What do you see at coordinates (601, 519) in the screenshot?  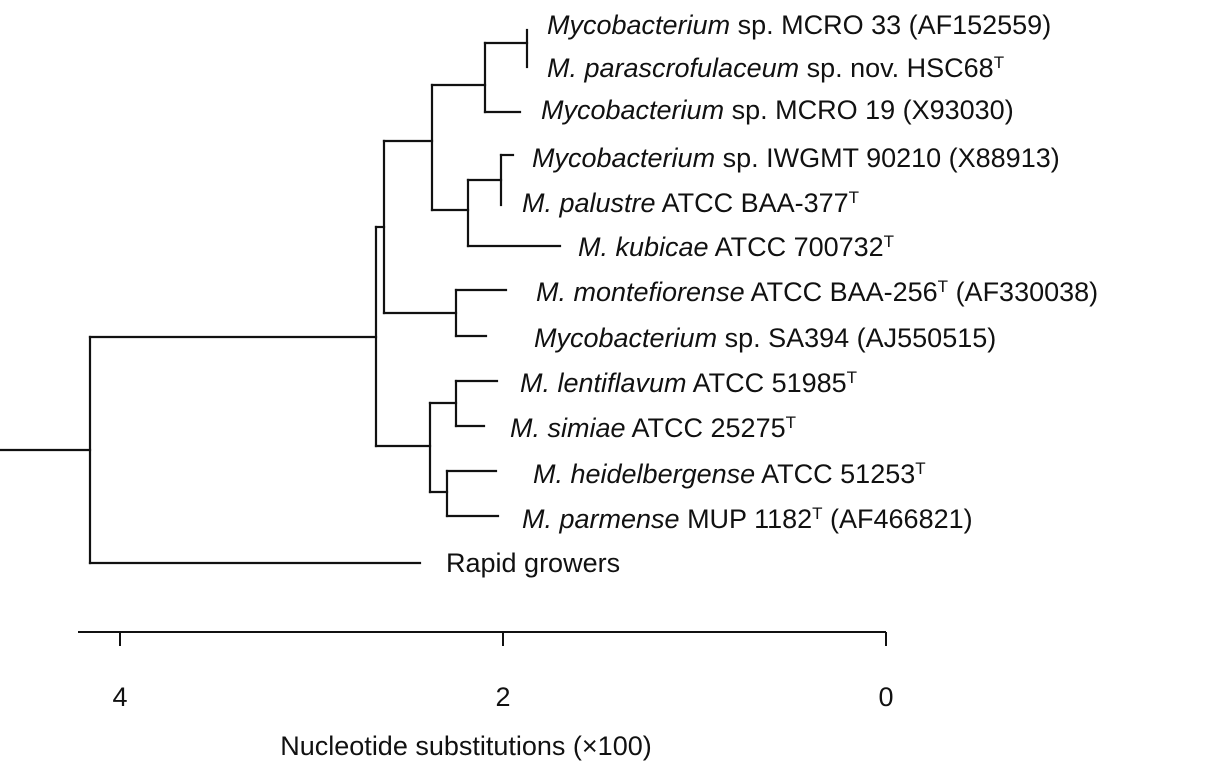 I see `leaf-label-part: M. parmense` at bounding box center [601, 519].